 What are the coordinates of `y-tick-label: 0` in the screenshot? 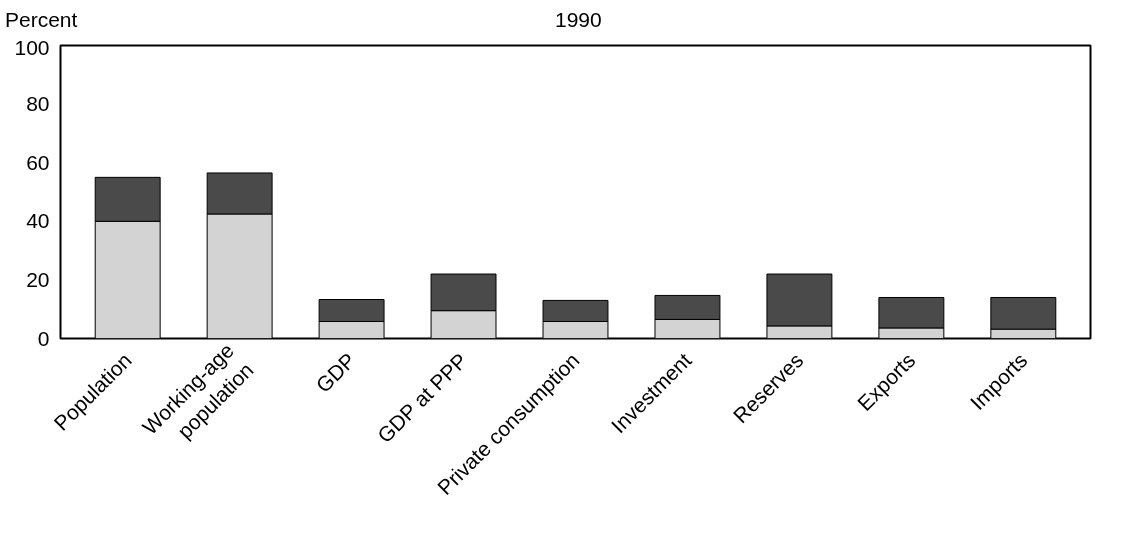 It's located at (43, 338).